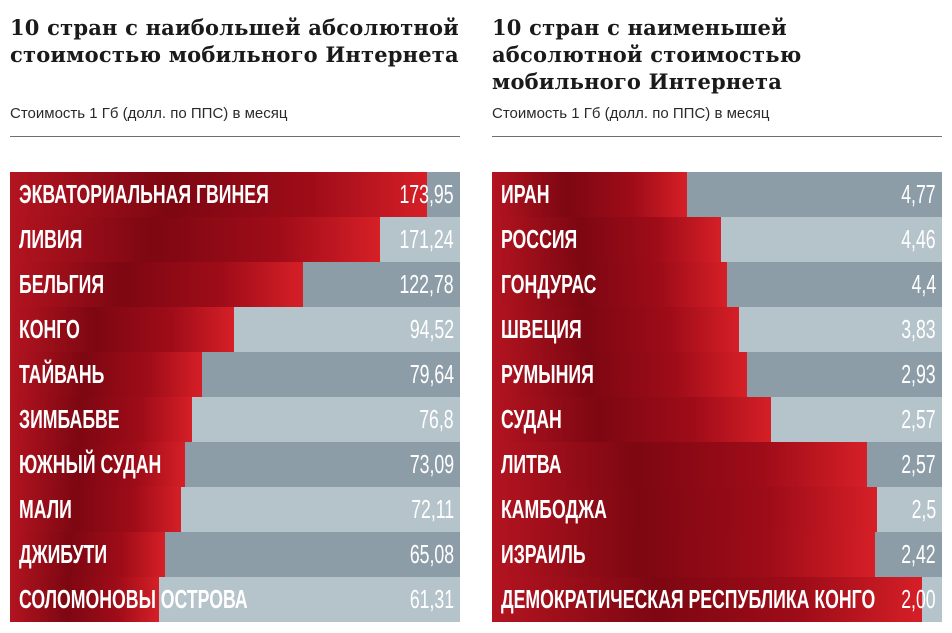  Describe the element at coordinates (426, 194) in the screenshot. I see `value-label: 173,95` at that location.